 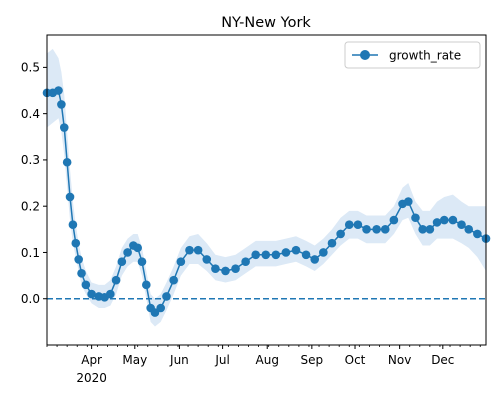 I want to click on x-tick-label: Jun, so click(x=179, y=360).